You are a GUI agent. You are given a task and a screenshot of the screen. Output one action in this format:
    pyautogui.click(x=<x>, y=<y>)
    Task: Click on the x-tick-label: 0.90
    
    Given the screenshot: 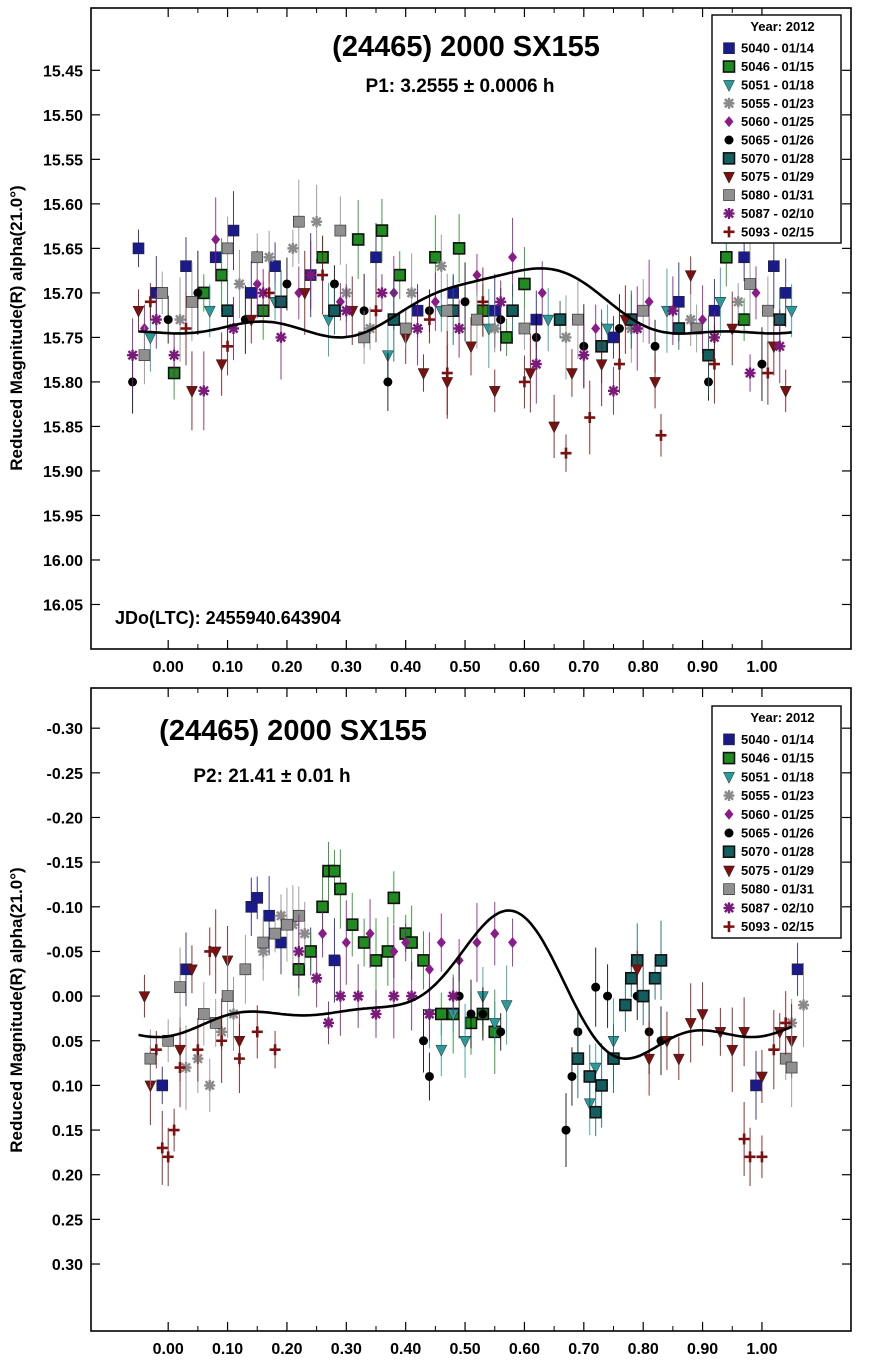 What is the action you would take?
    pyautogui.click(x=702, y=1349)
    